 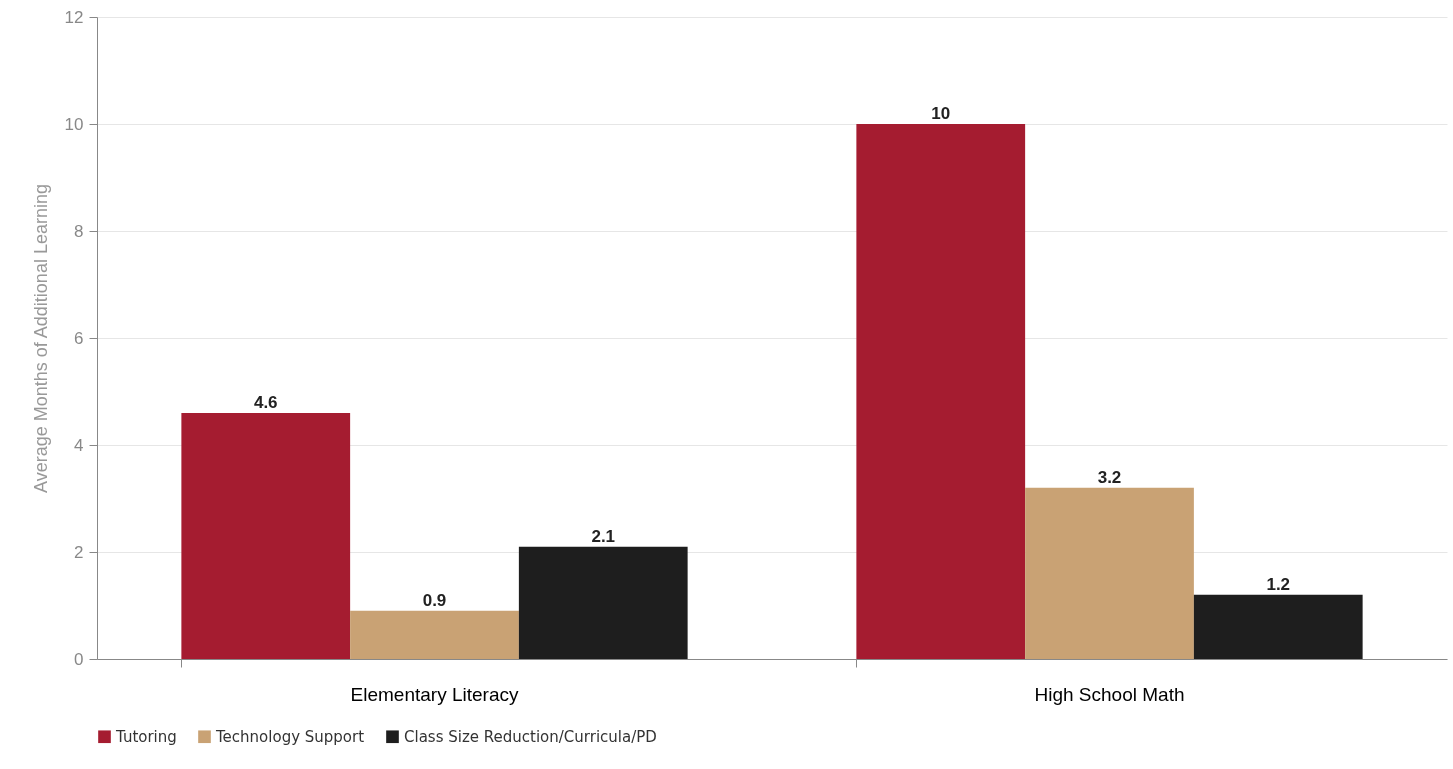 I want to click on x-tick-label: Elementary Literacy, so click(x=434, y=694).